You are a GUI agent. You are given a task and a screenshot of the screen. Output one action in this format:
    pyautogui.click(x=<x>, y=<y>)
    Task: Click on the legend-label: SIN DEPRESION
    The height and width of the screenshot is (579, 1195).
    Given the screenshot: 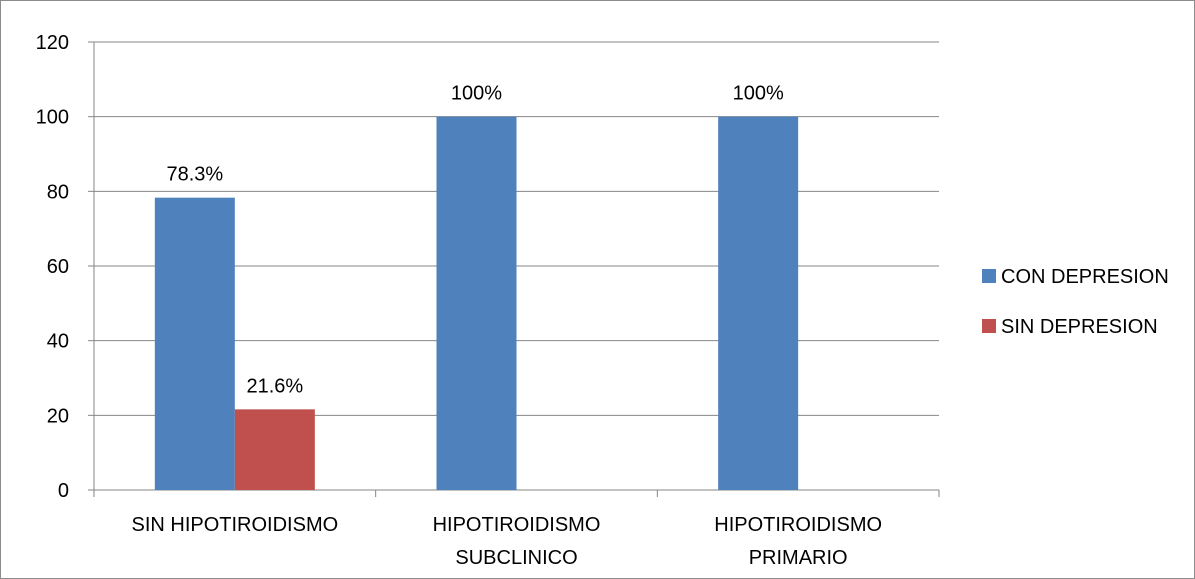 What is the action you would take?
    pyautogui.click(x=1079, y=327)
    